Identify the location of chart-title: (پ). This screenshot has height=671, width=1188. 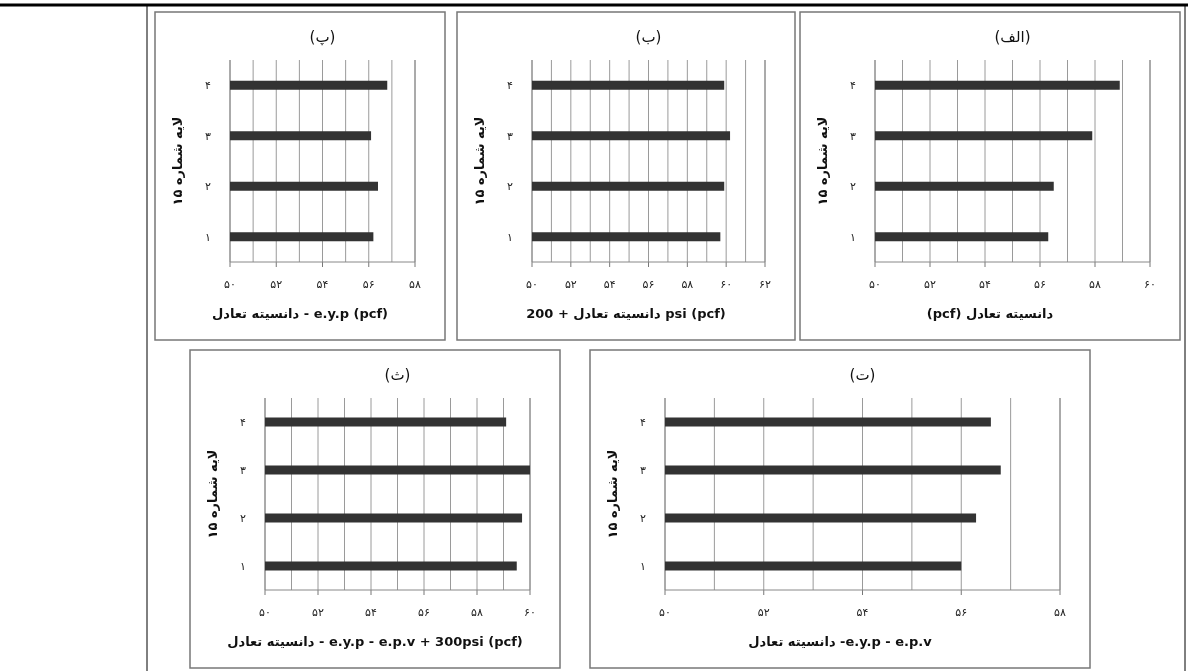
(322, 37).